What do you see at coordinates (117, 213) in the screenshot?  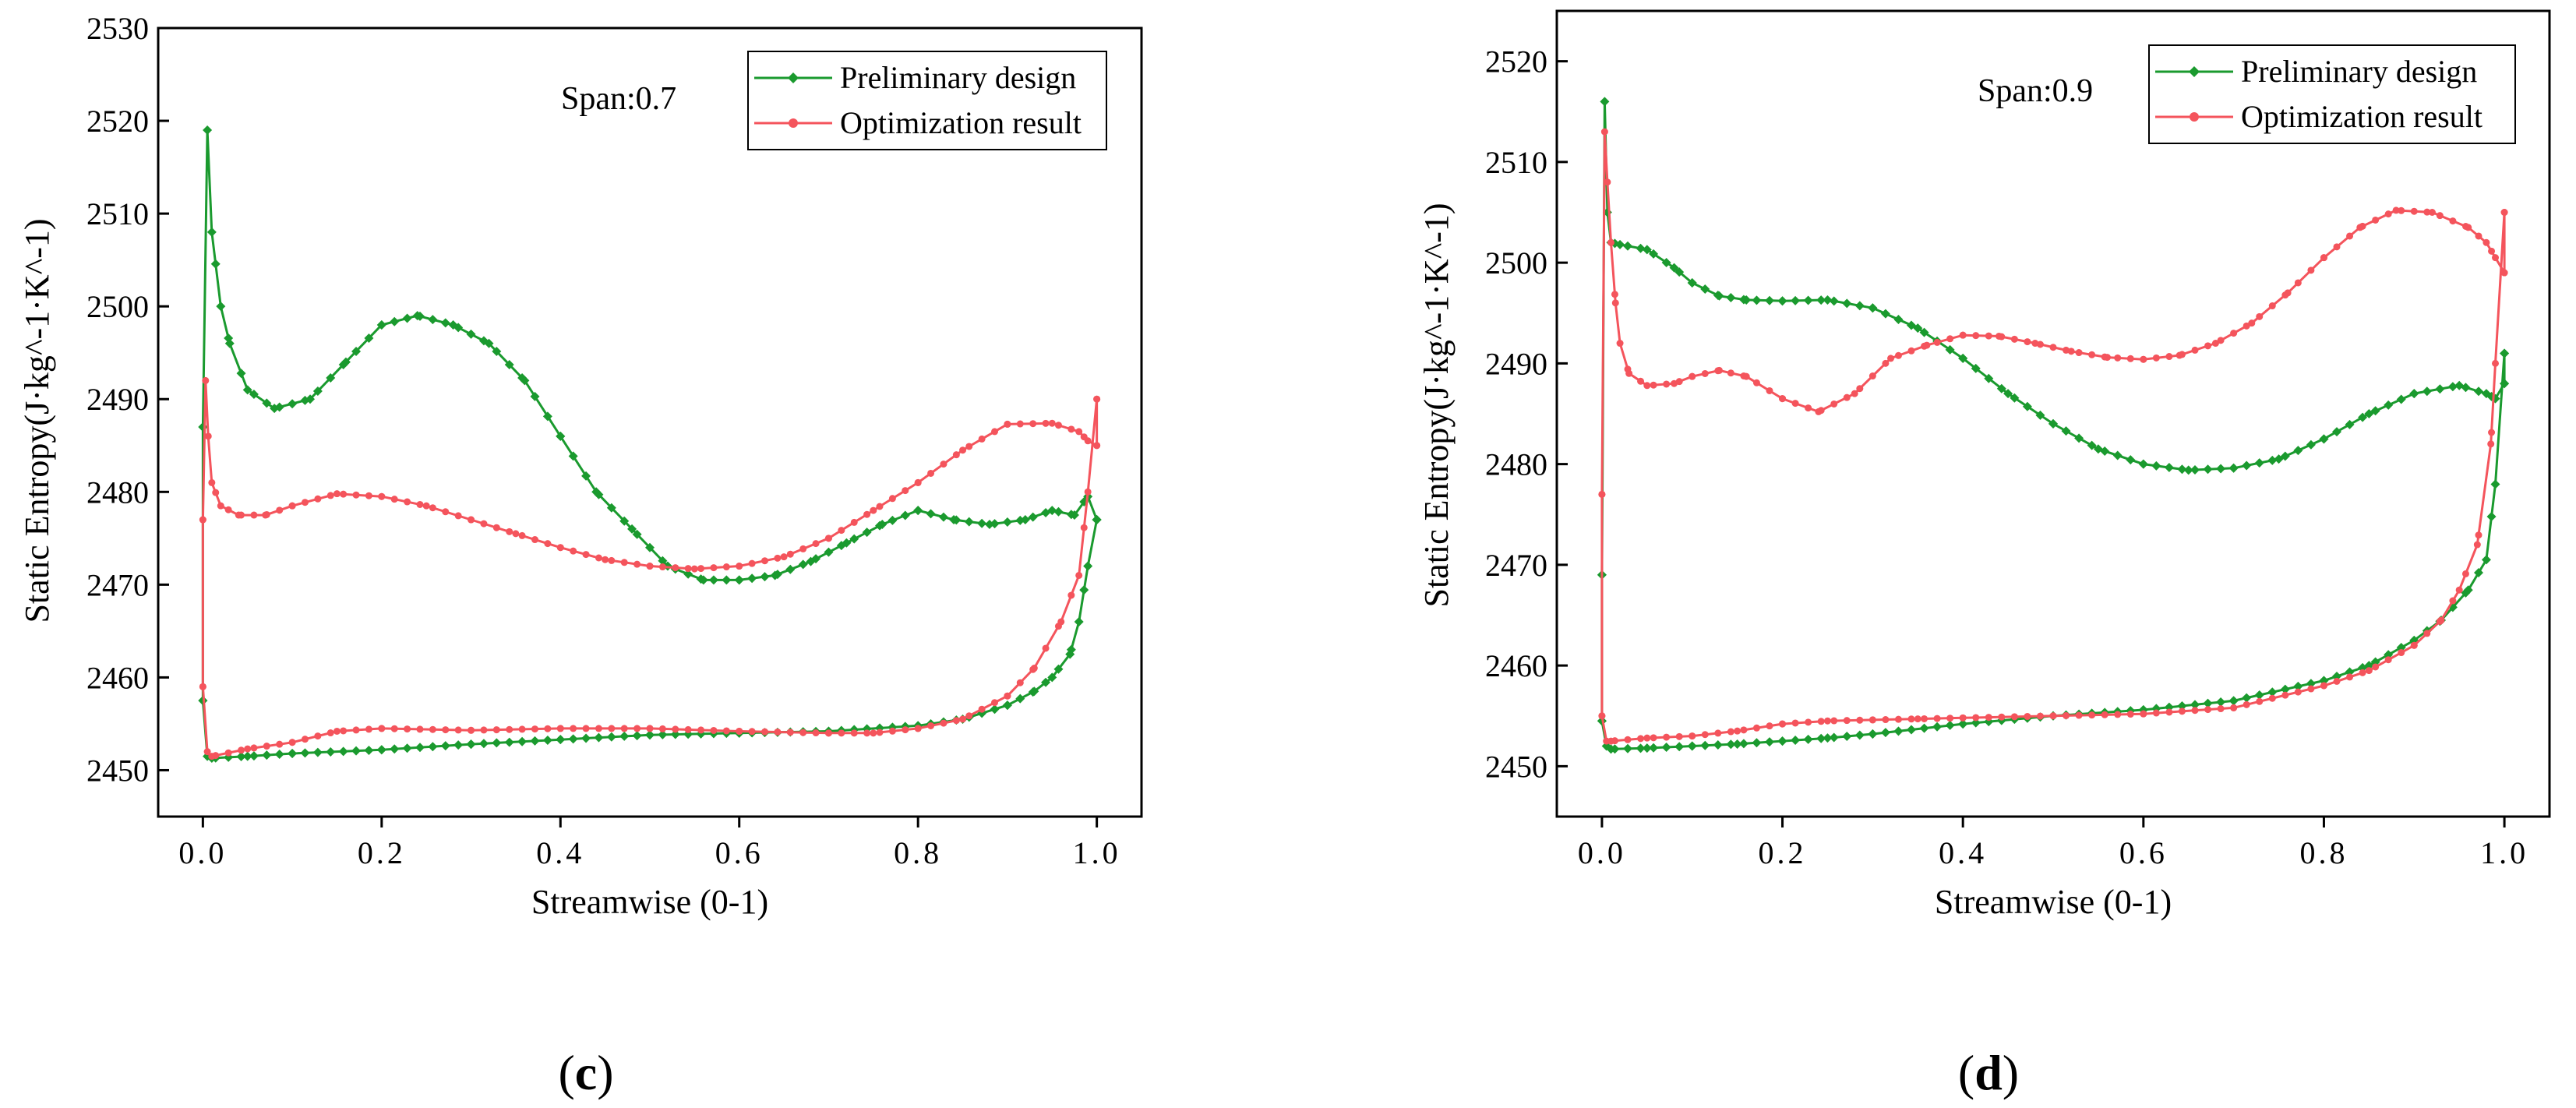 I see `y-tick-label: 2510` at bounding box center [117, 213].